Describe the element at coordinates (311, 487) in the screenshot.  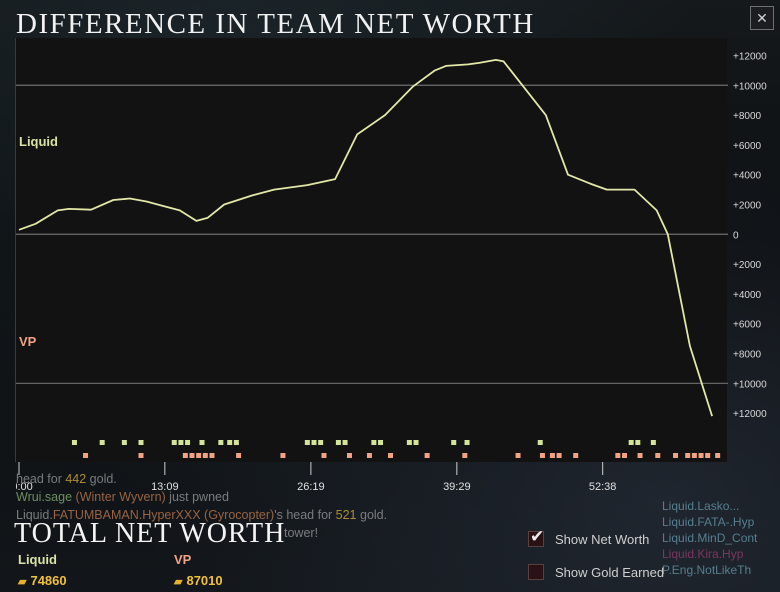
I see `x-tick-label: 26:19` at that location.